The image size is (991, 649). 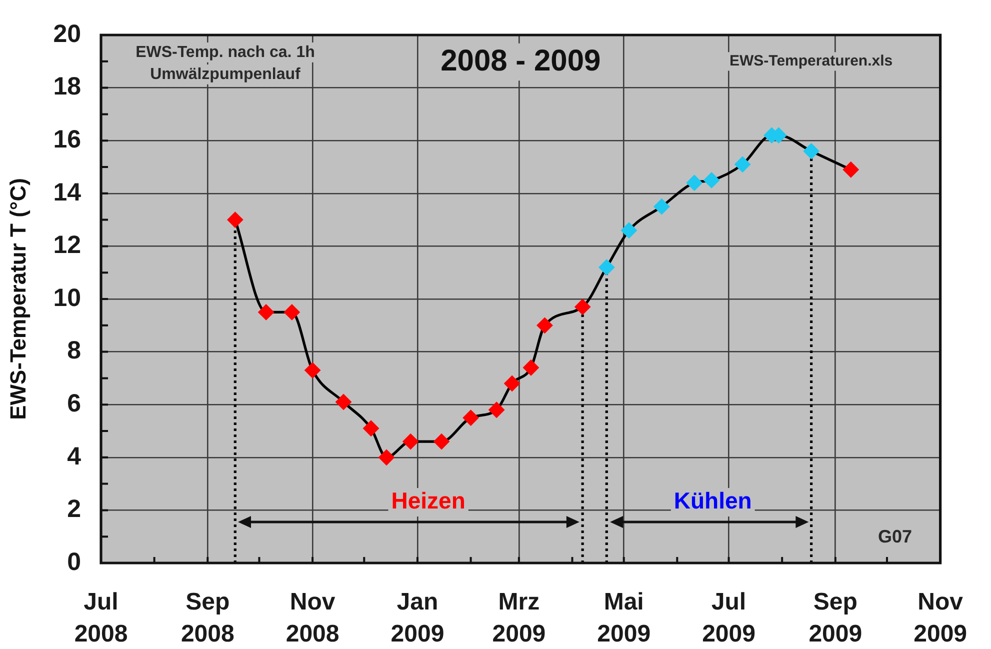 What do you see at coordinates (940, 618) in the screenshot?
I see `x-tick-label: Nov 2009` at bounding box center [940, 618].